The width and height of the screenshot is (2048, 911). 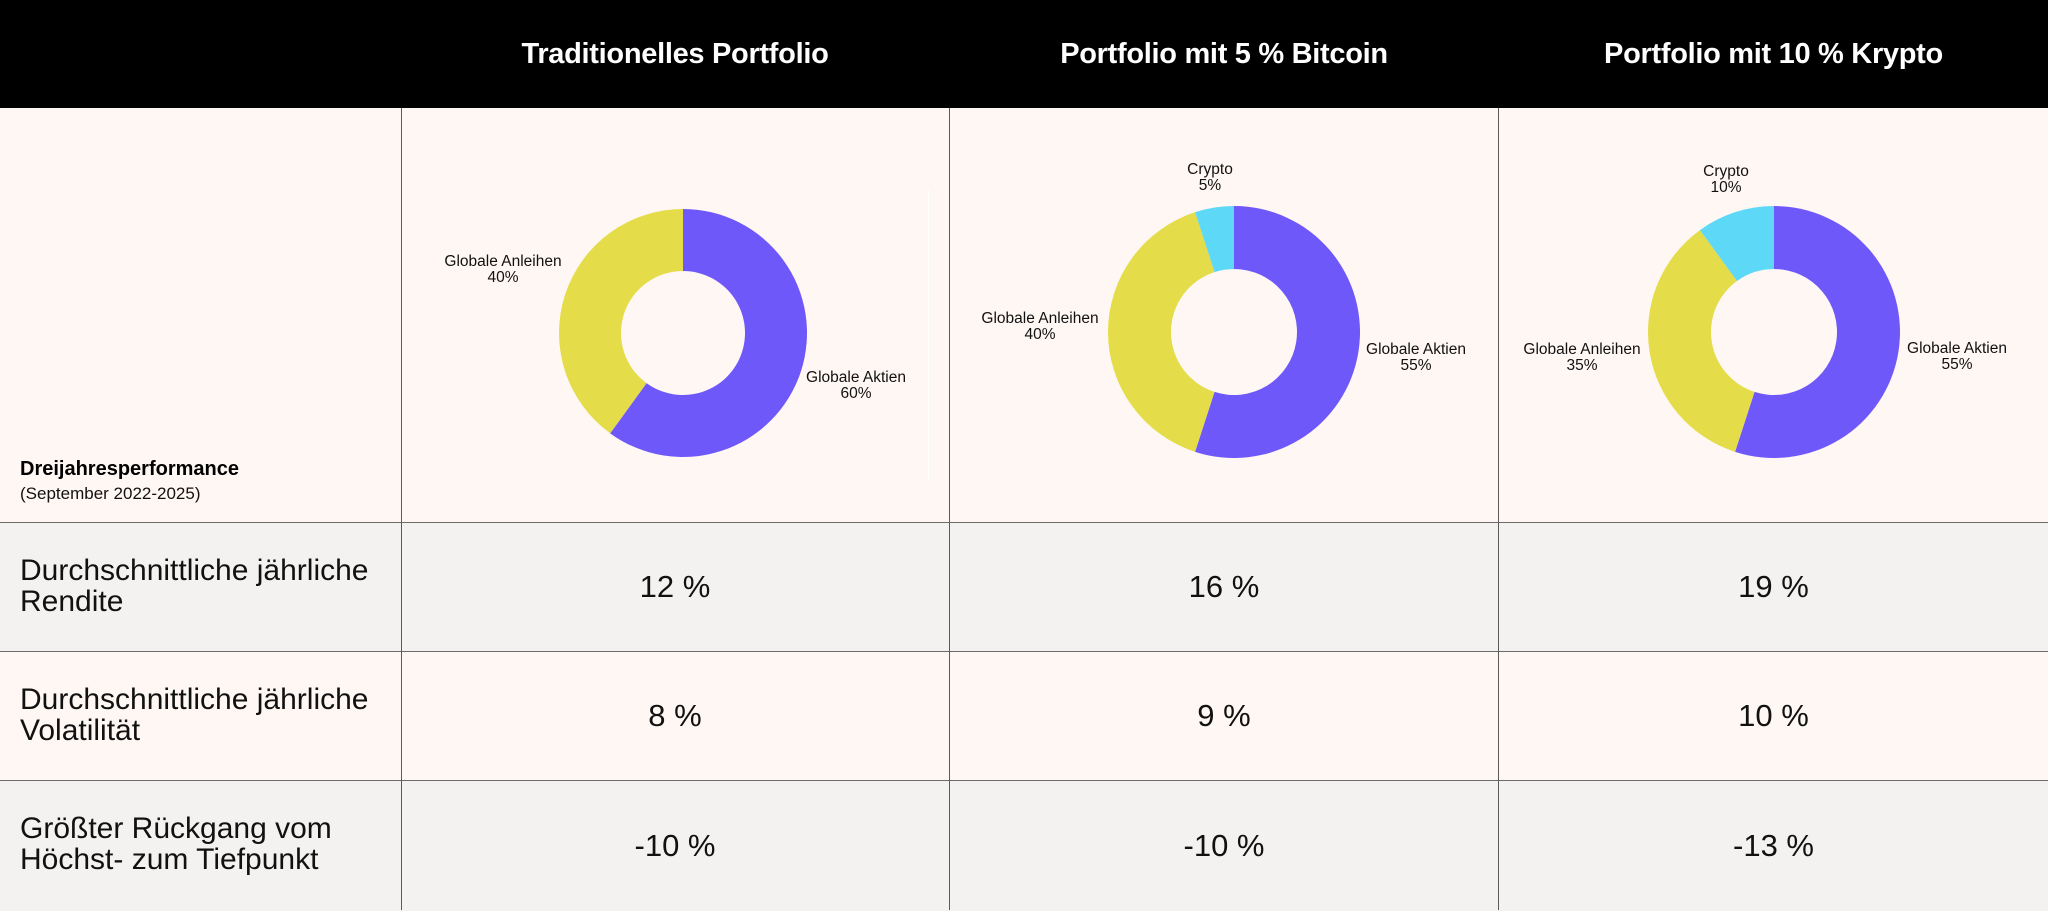 I want to click on value-cell: 19 %, so click(x=1773, y=586).